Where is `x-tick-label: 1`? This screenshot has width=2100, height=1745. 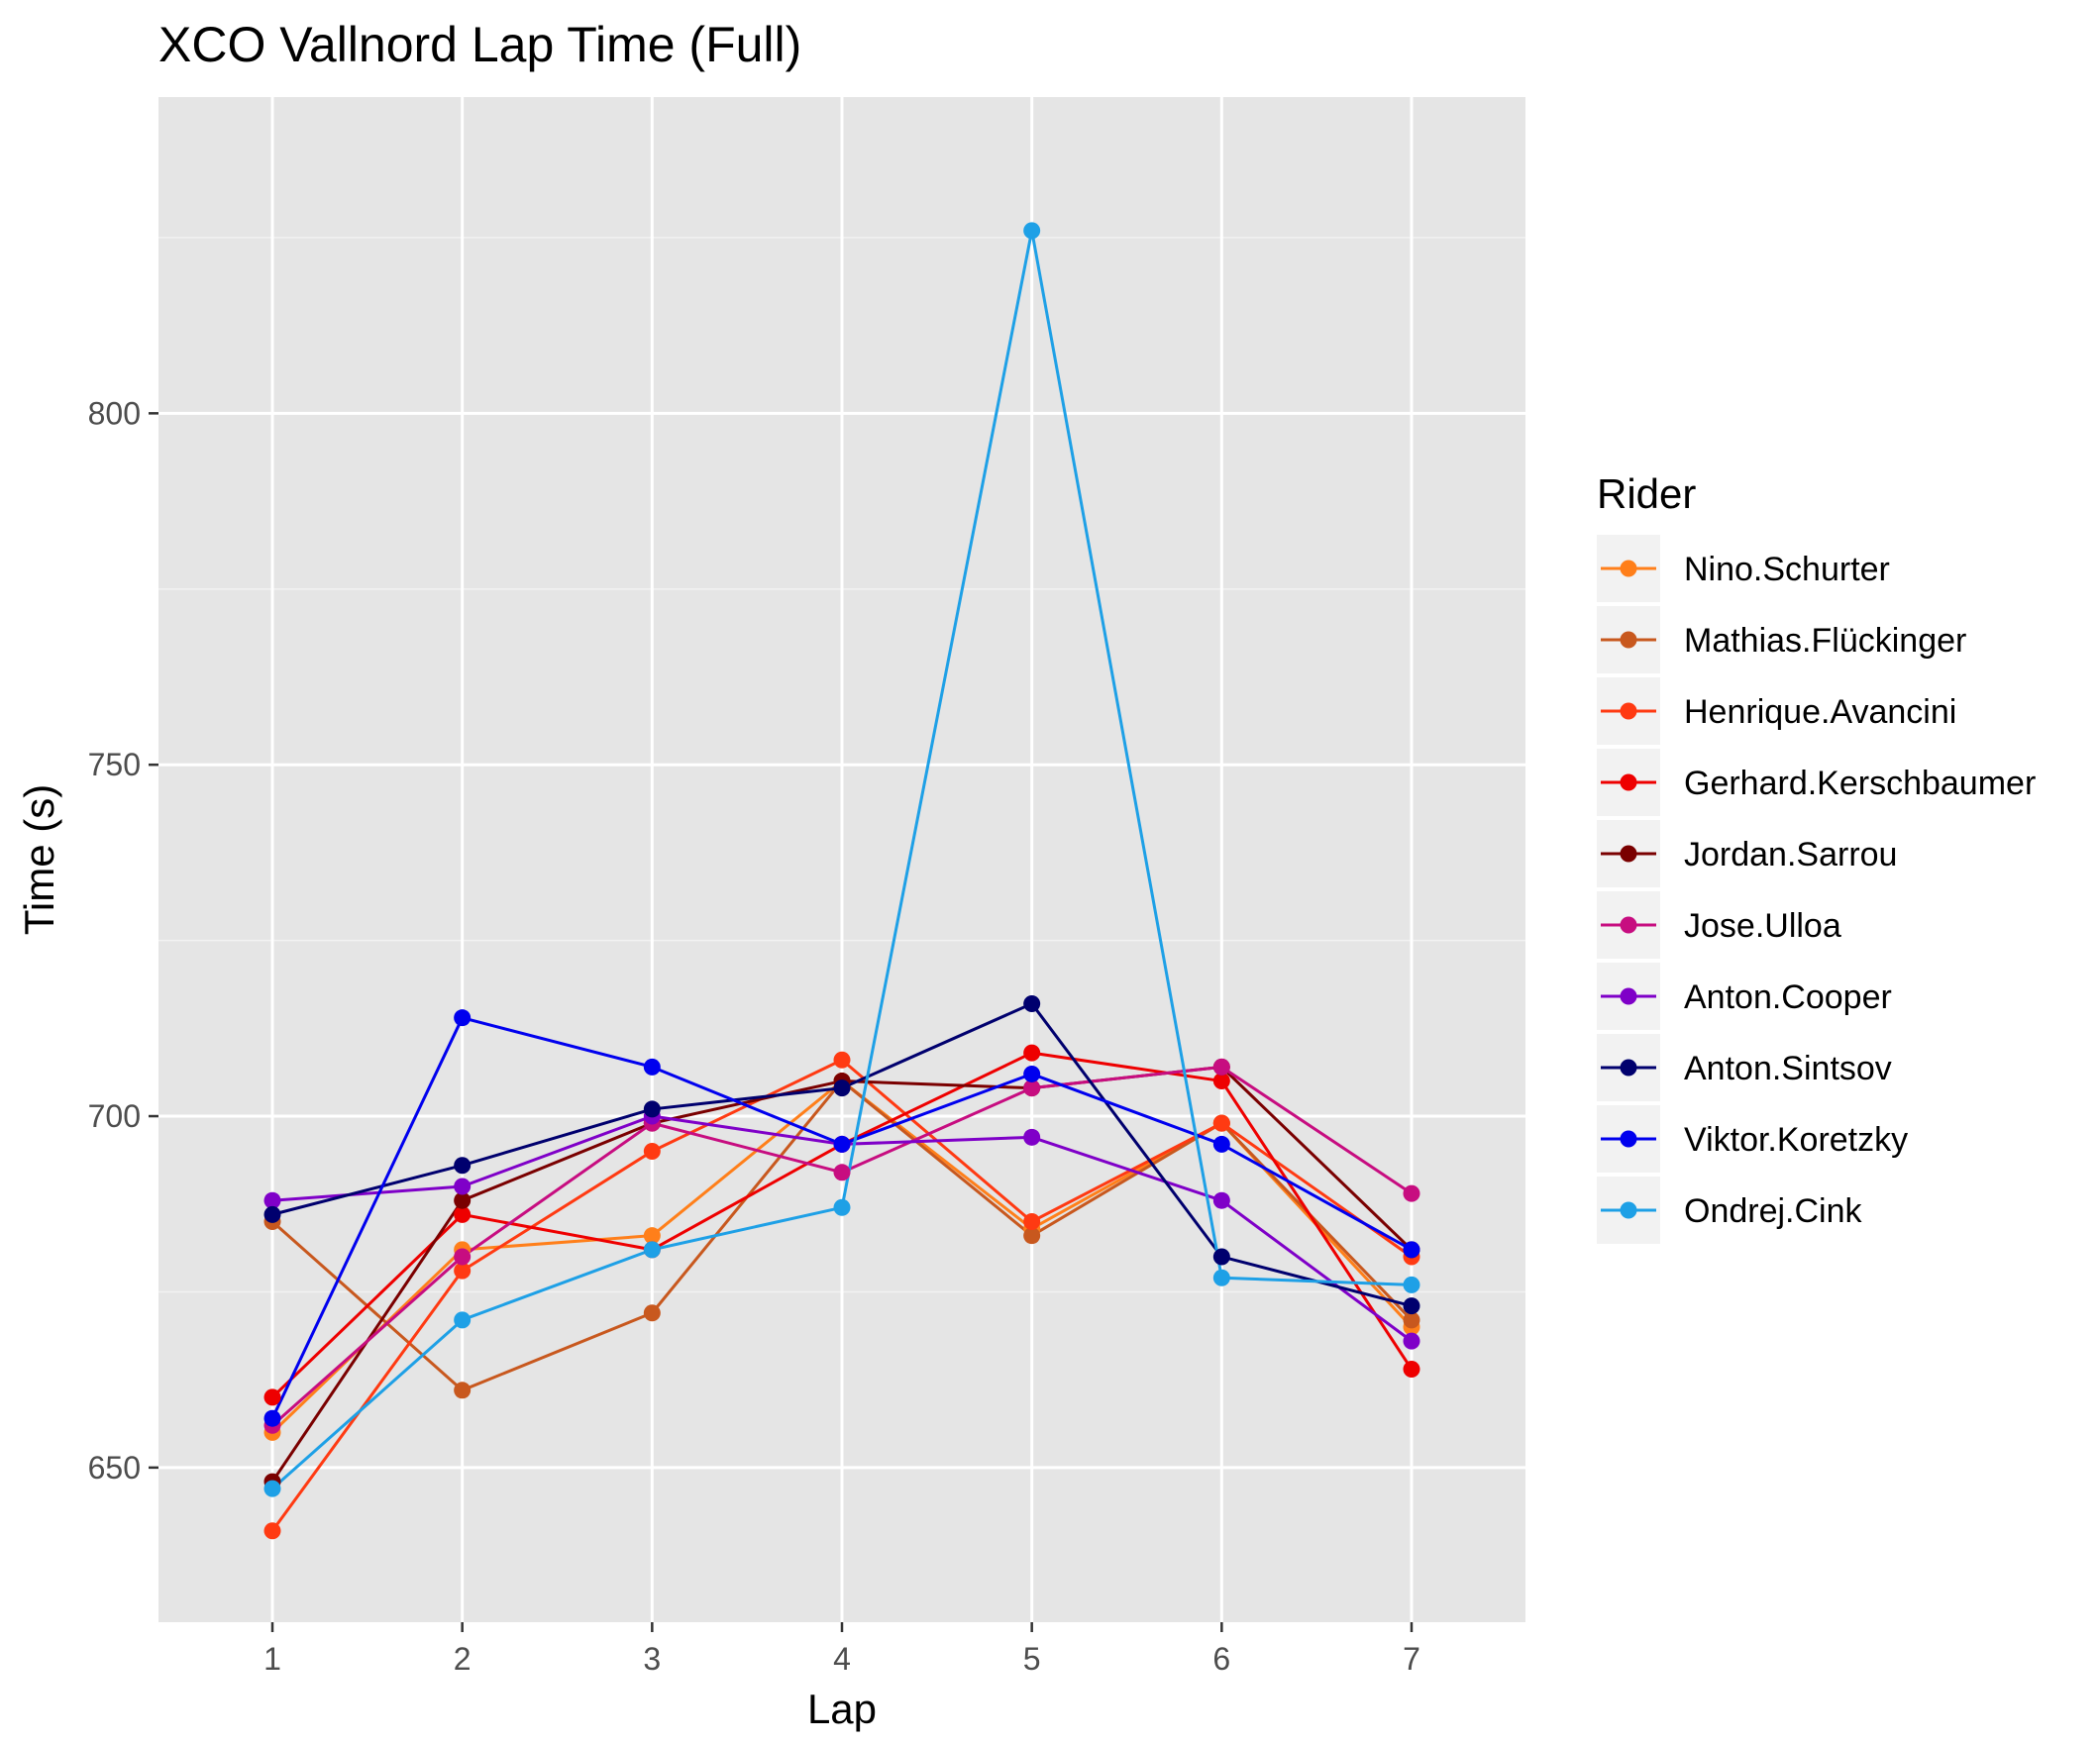 x-tick-label: 1 is located at coordinates (272, 1659).